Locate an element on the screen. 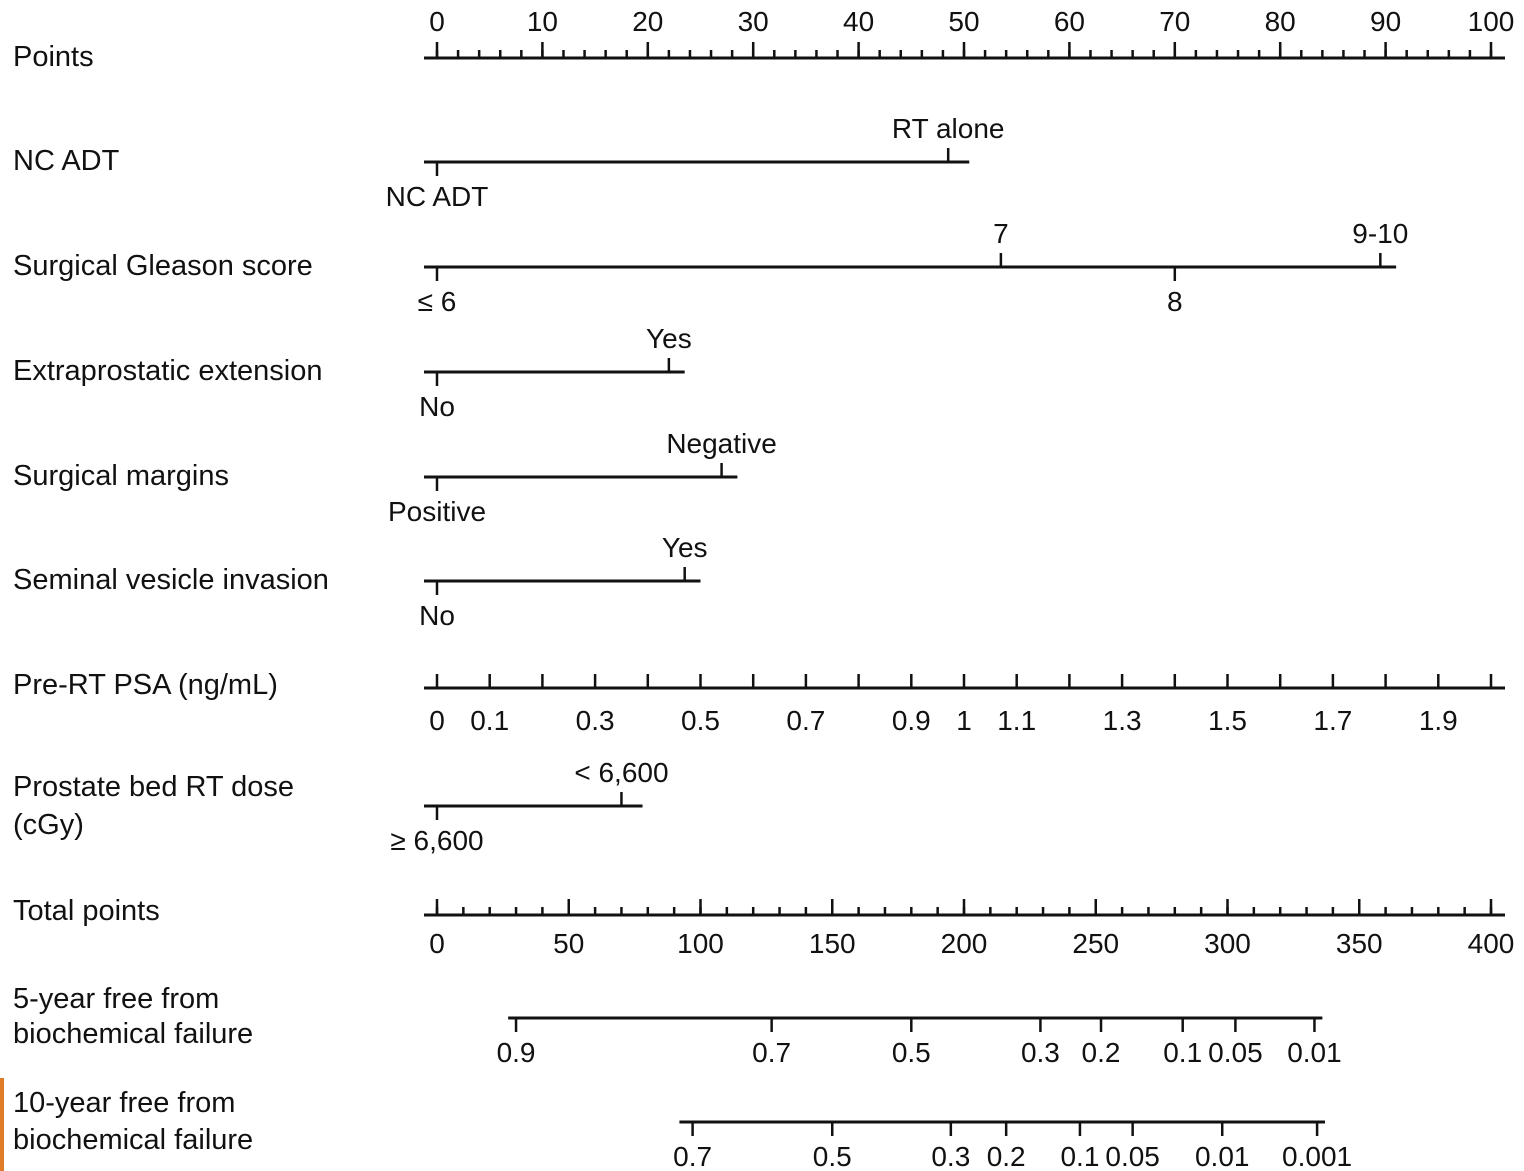 This screenshot has height=1171, width=1524. points-tick-label: 40 is located at coordinates (858, 21).